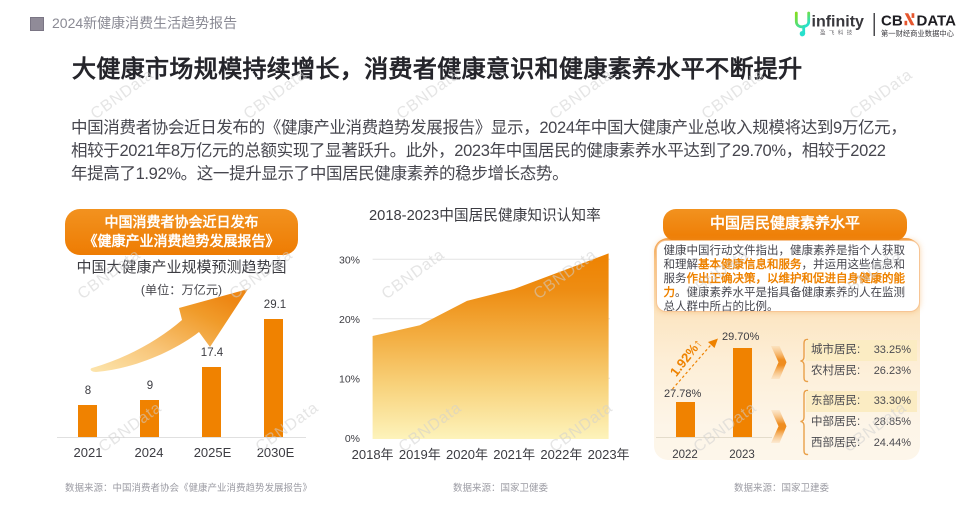 The image size is (976, 514). I want to click on svg-text: 30%, so click(349, 260).